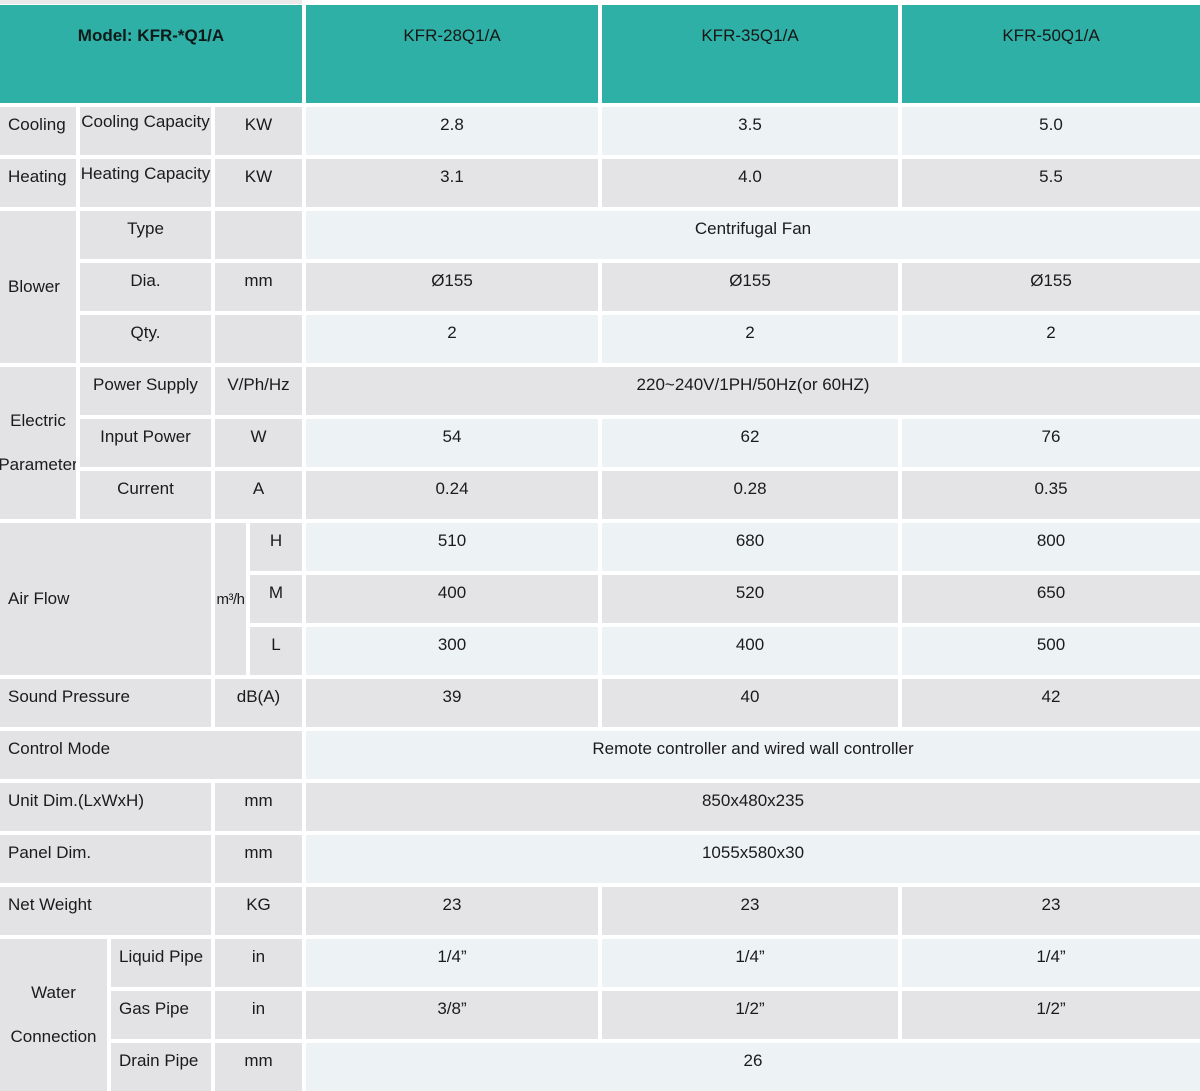  I want to click on value-cell: 62, so click(750, 443).